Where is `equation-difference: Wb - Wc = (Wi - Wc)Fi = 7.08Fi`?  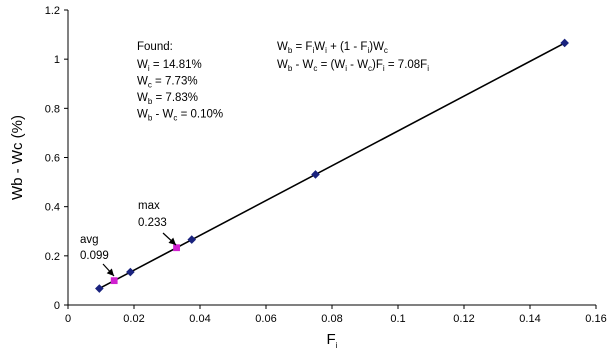
equation-difference: Wb - Wc = (Wi - Wc)Fi = 7.08Fi is located at coordinates (353, 66).